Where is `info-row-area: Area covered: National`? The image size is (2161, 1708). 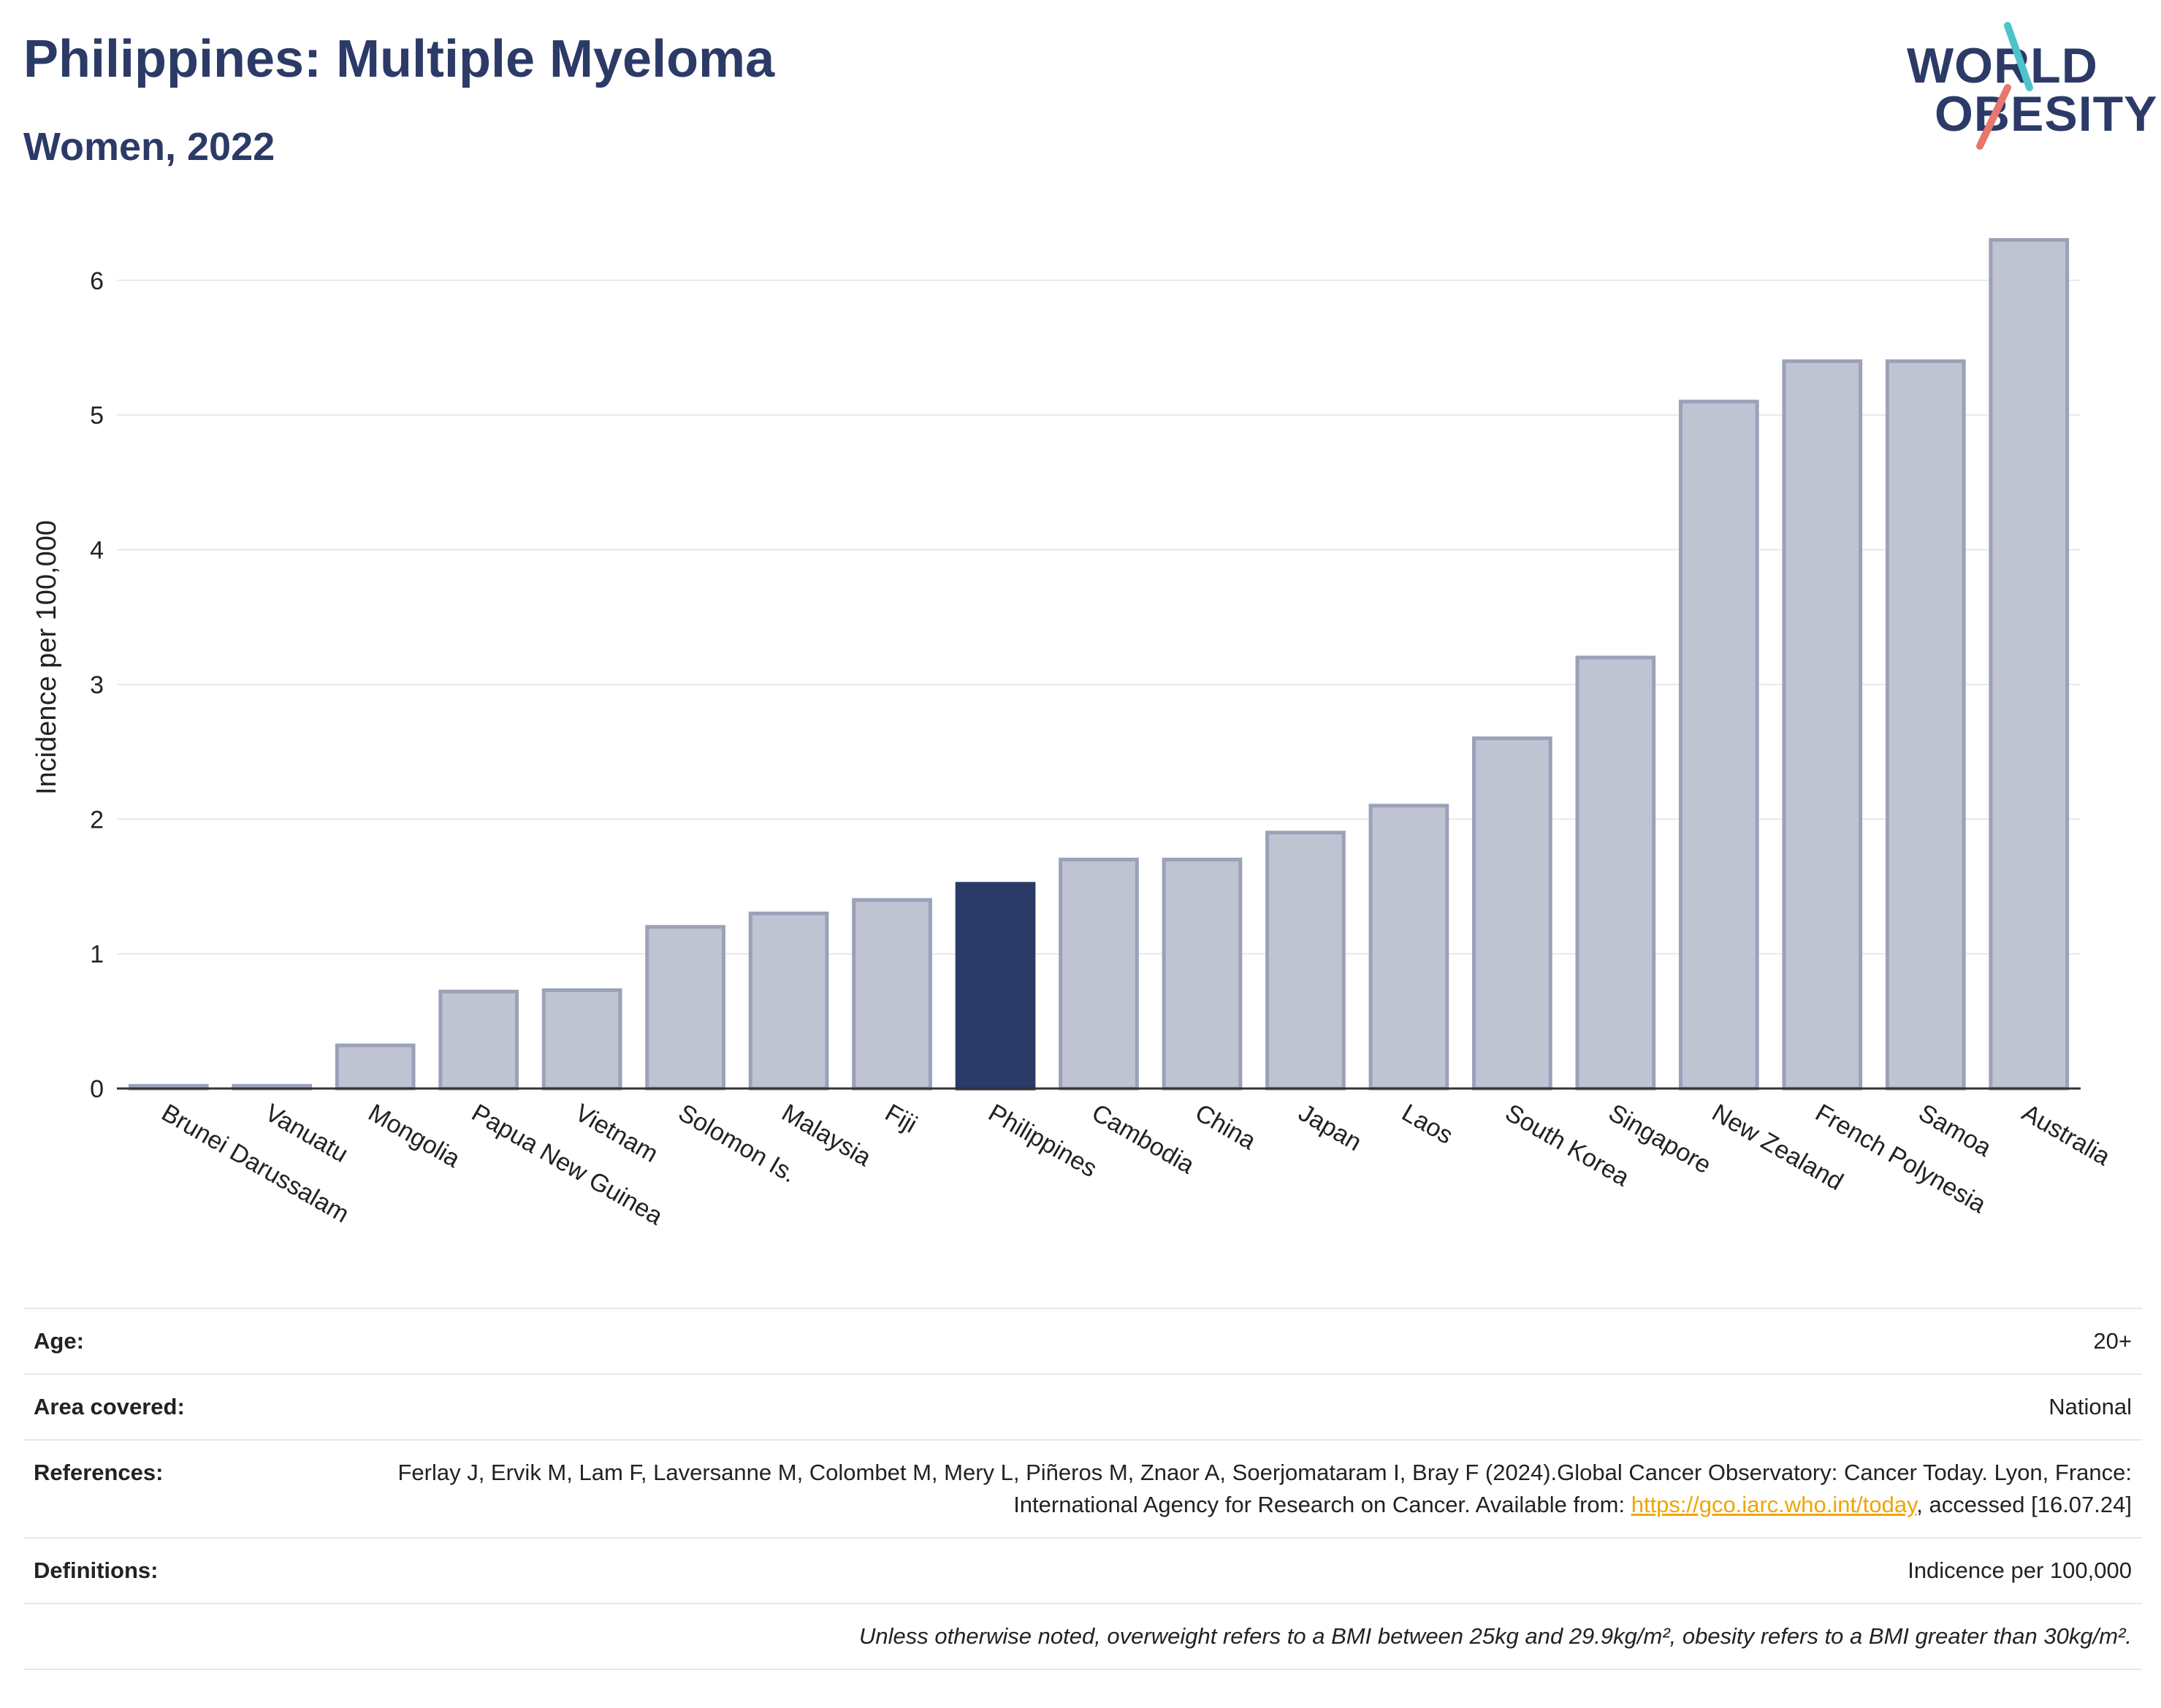
info-row-area: Area covered: National is located at coordinates (1082, 1407).